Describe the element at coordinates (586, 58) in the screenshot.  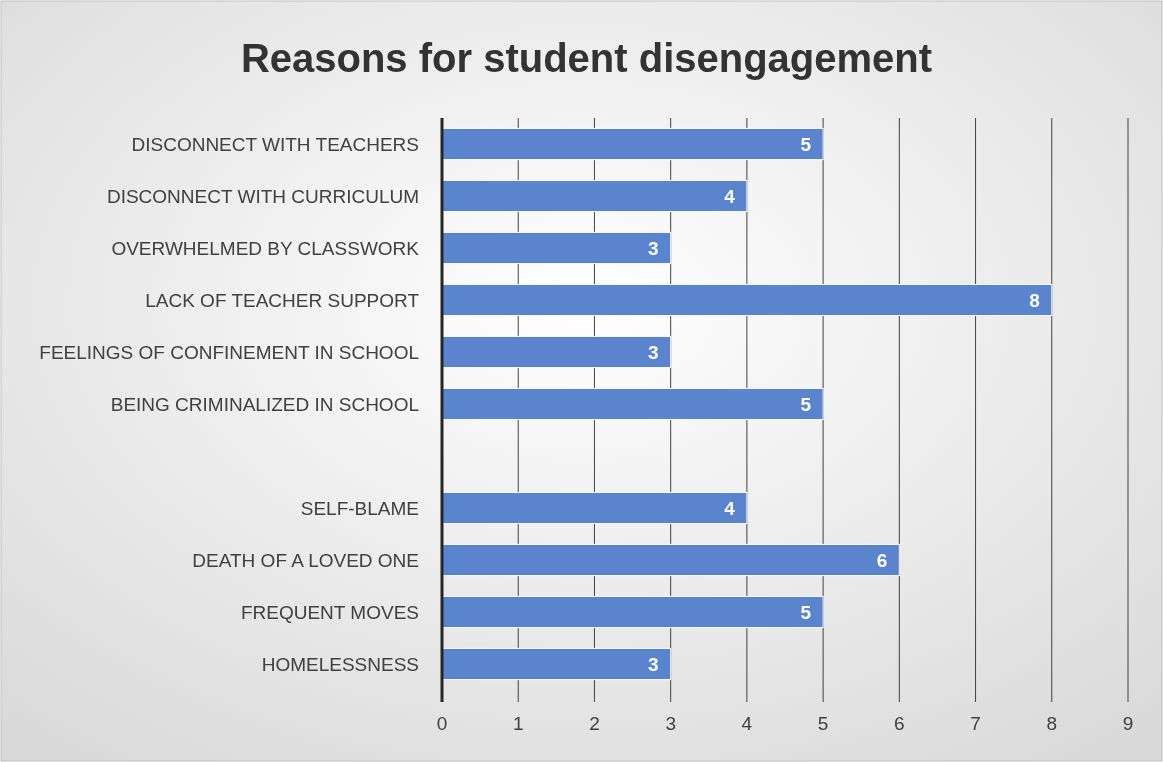
I see `chart-title: Reasons for student disengagement` at that location.